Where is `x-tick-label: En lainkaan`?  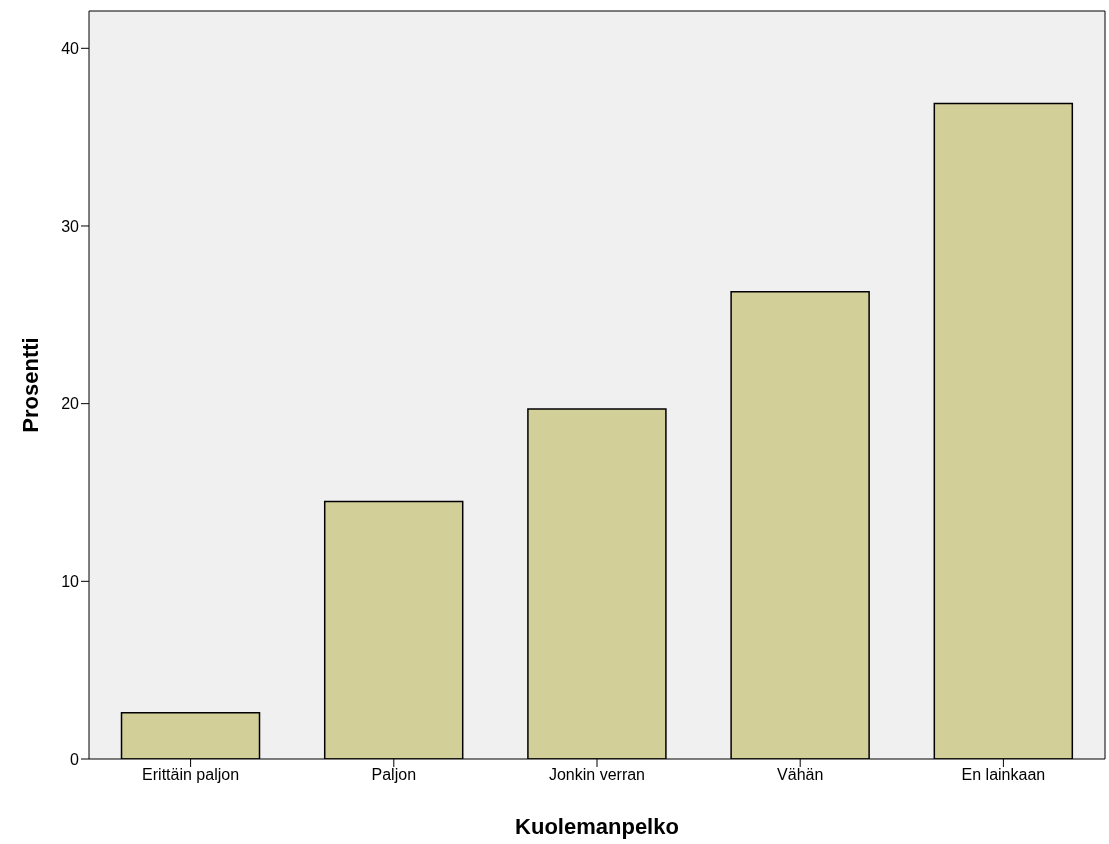
x-tick-label: En lainkaan is located at coordinates (1003, 775).